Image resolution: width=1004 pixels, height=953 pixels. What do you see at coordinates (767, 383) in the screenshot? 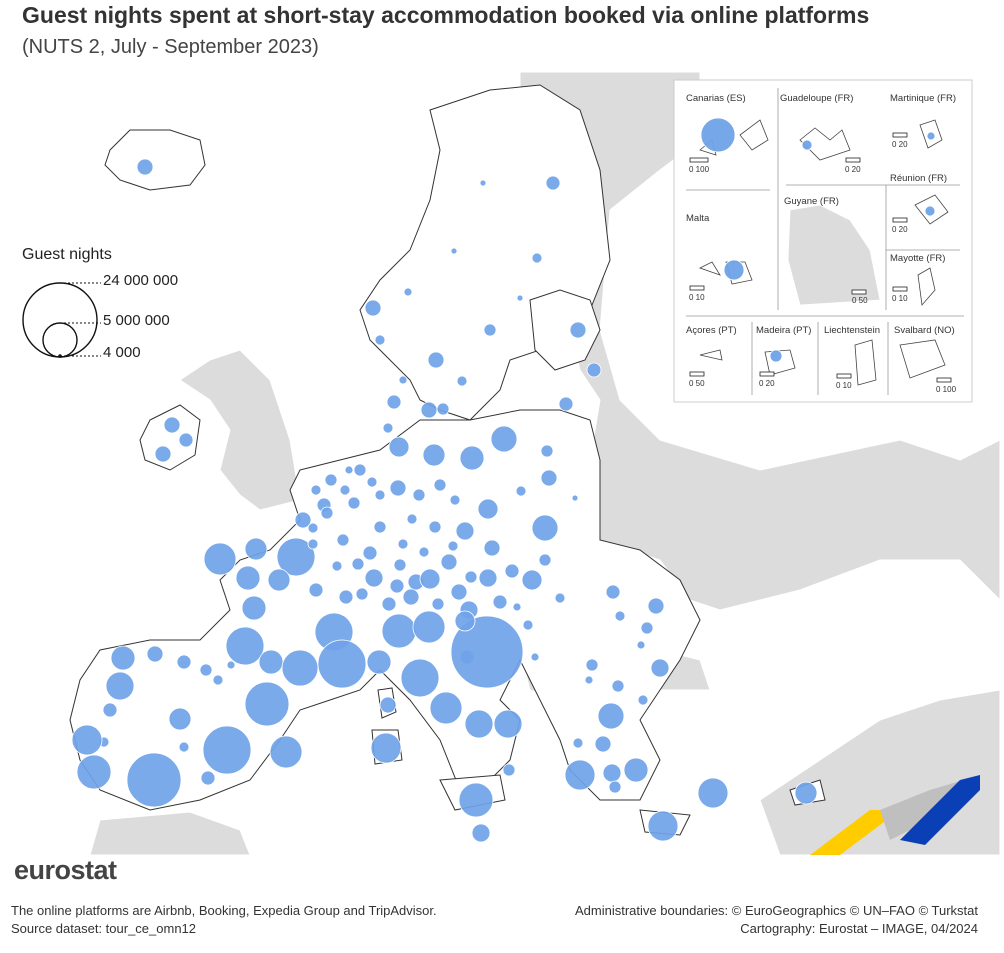
I see `scale-label-madeira: 0 20` at bounding box center [767, 383].